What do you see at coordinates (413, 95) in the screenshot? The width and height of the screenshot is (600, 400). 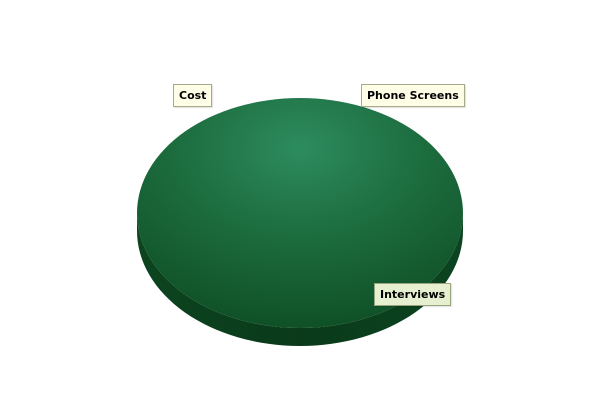 I see `slice-label-phone-screens: Phone Screens` at bounding box center [413, 95].